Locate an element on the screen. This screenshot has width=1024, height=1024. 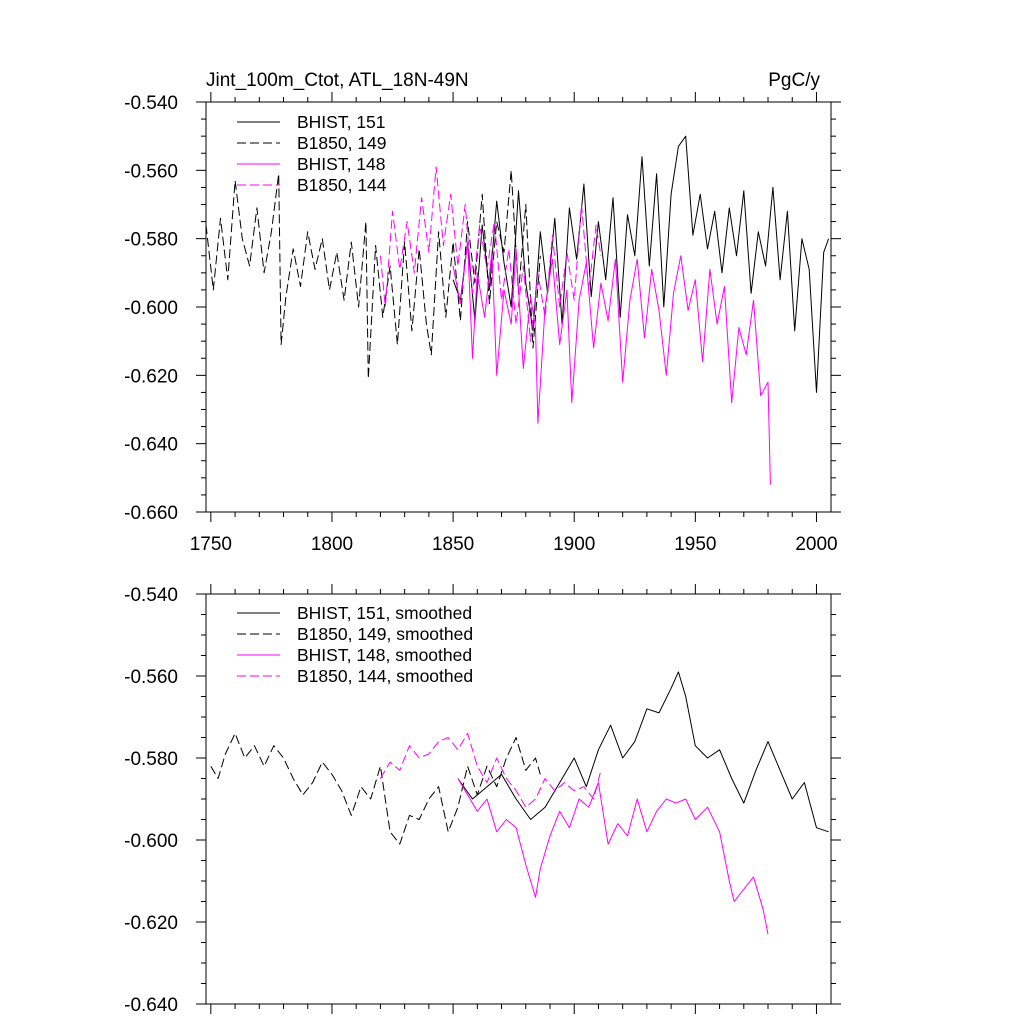
series-line-bhist-151-smoothed is located at coordinates (643, 752).